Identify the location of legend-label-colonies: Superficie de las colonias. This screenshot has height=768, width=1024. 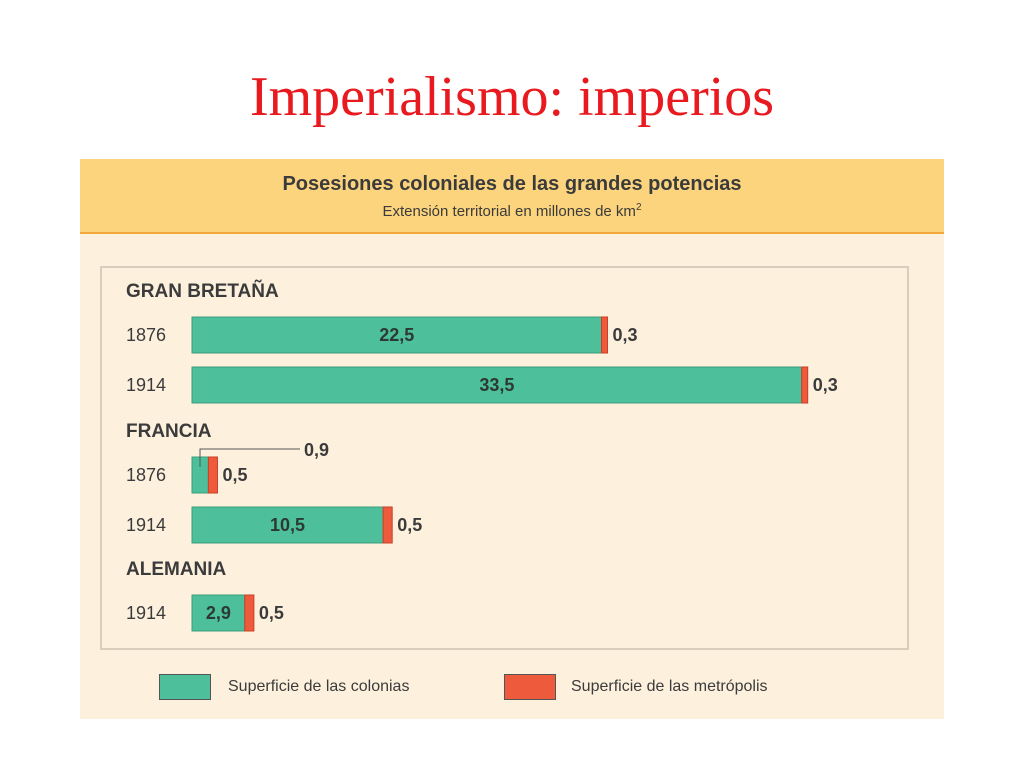
(319, 686).